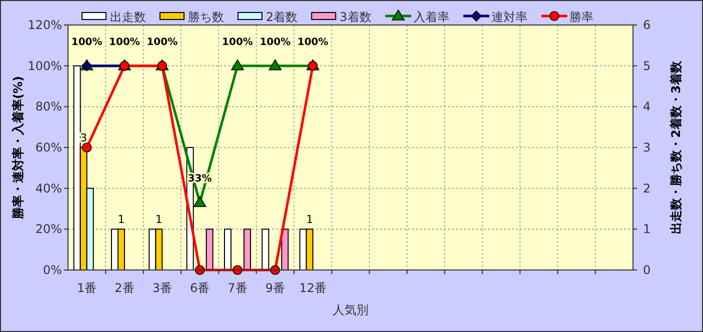 The height and width of the screenshot is (332, 703). I want to click on y-tick-label: 40%, so click(48, 188).